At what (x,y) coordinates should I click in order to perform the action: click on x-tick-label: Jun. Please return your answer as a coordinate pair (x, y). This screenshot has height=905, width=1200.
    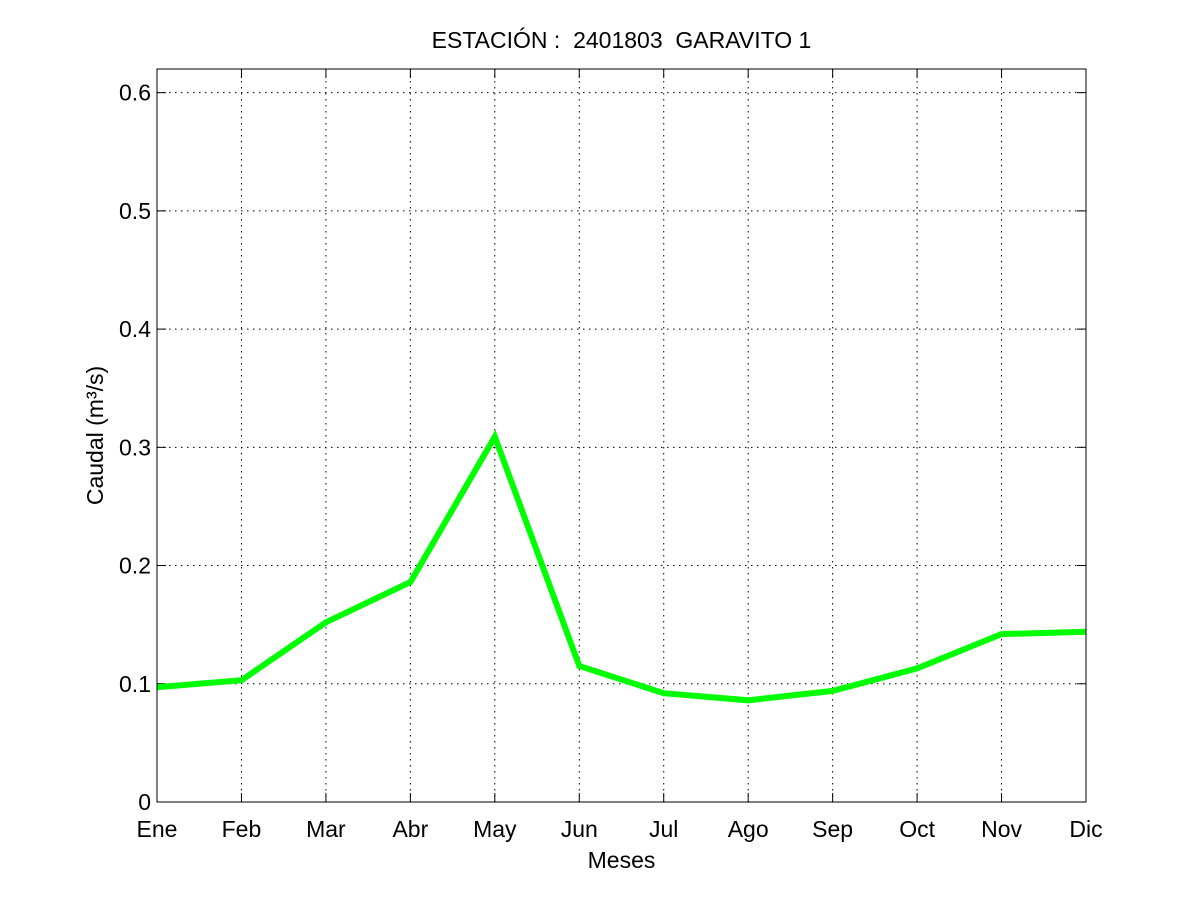
    Looking at the image, I should click on (579, 829).